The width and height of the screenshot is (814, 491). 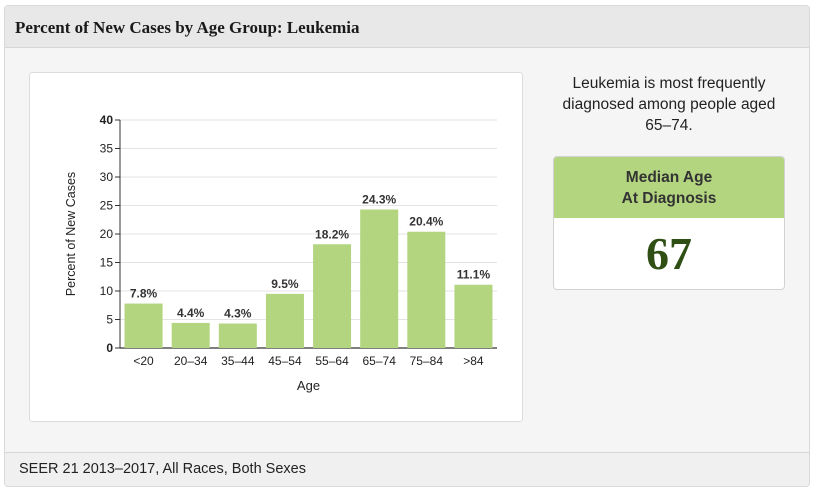 I want to click on data-label: 4.4%, so click(x=191, y=313).